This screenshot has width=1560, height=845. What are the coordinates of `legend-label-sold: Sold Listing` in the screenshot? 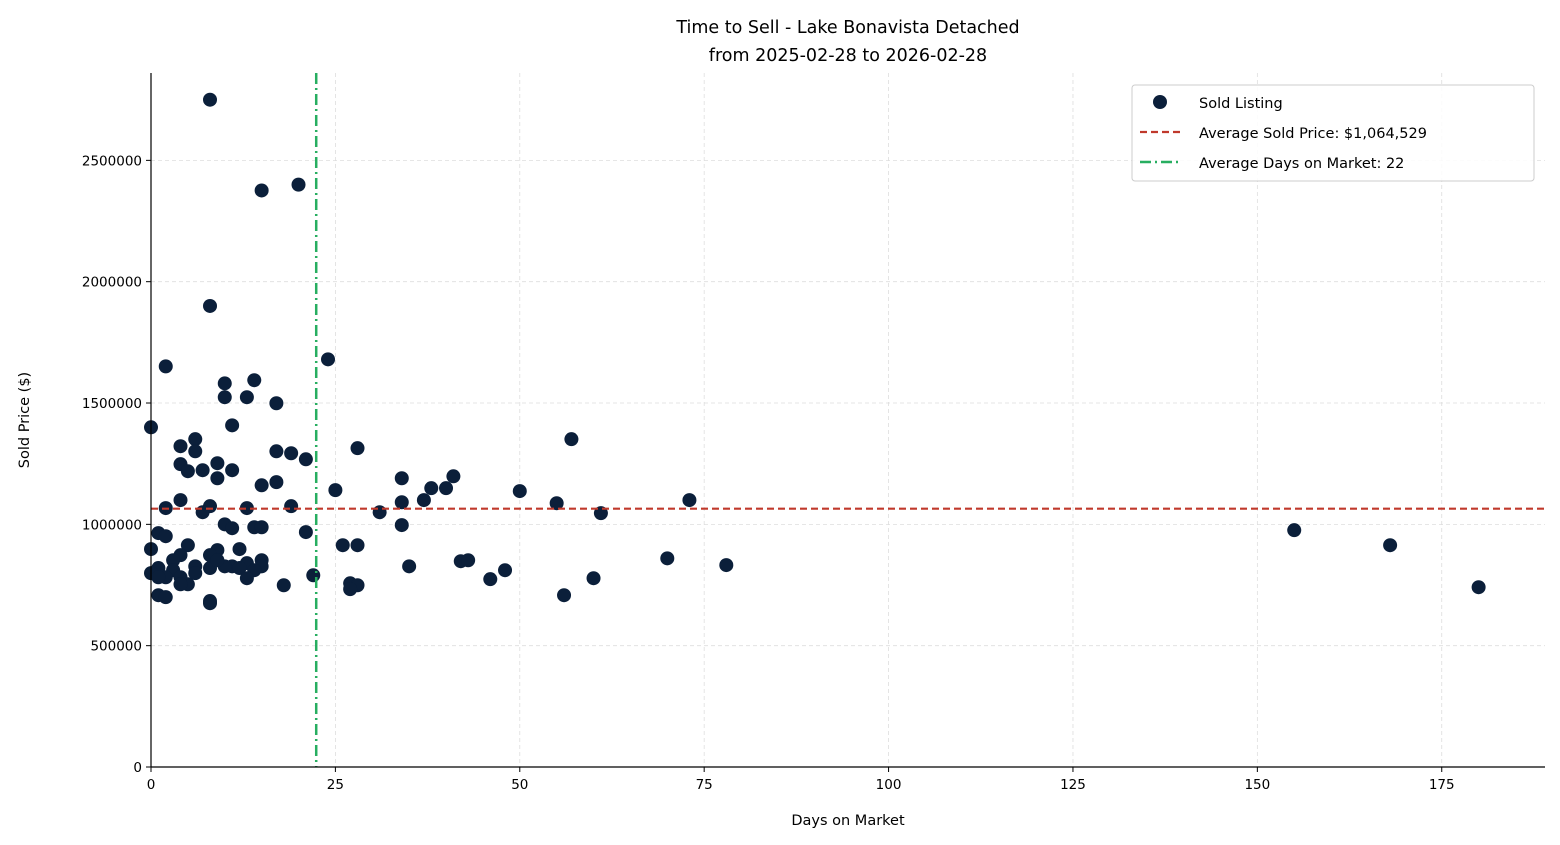 It's located at (1241, 104).